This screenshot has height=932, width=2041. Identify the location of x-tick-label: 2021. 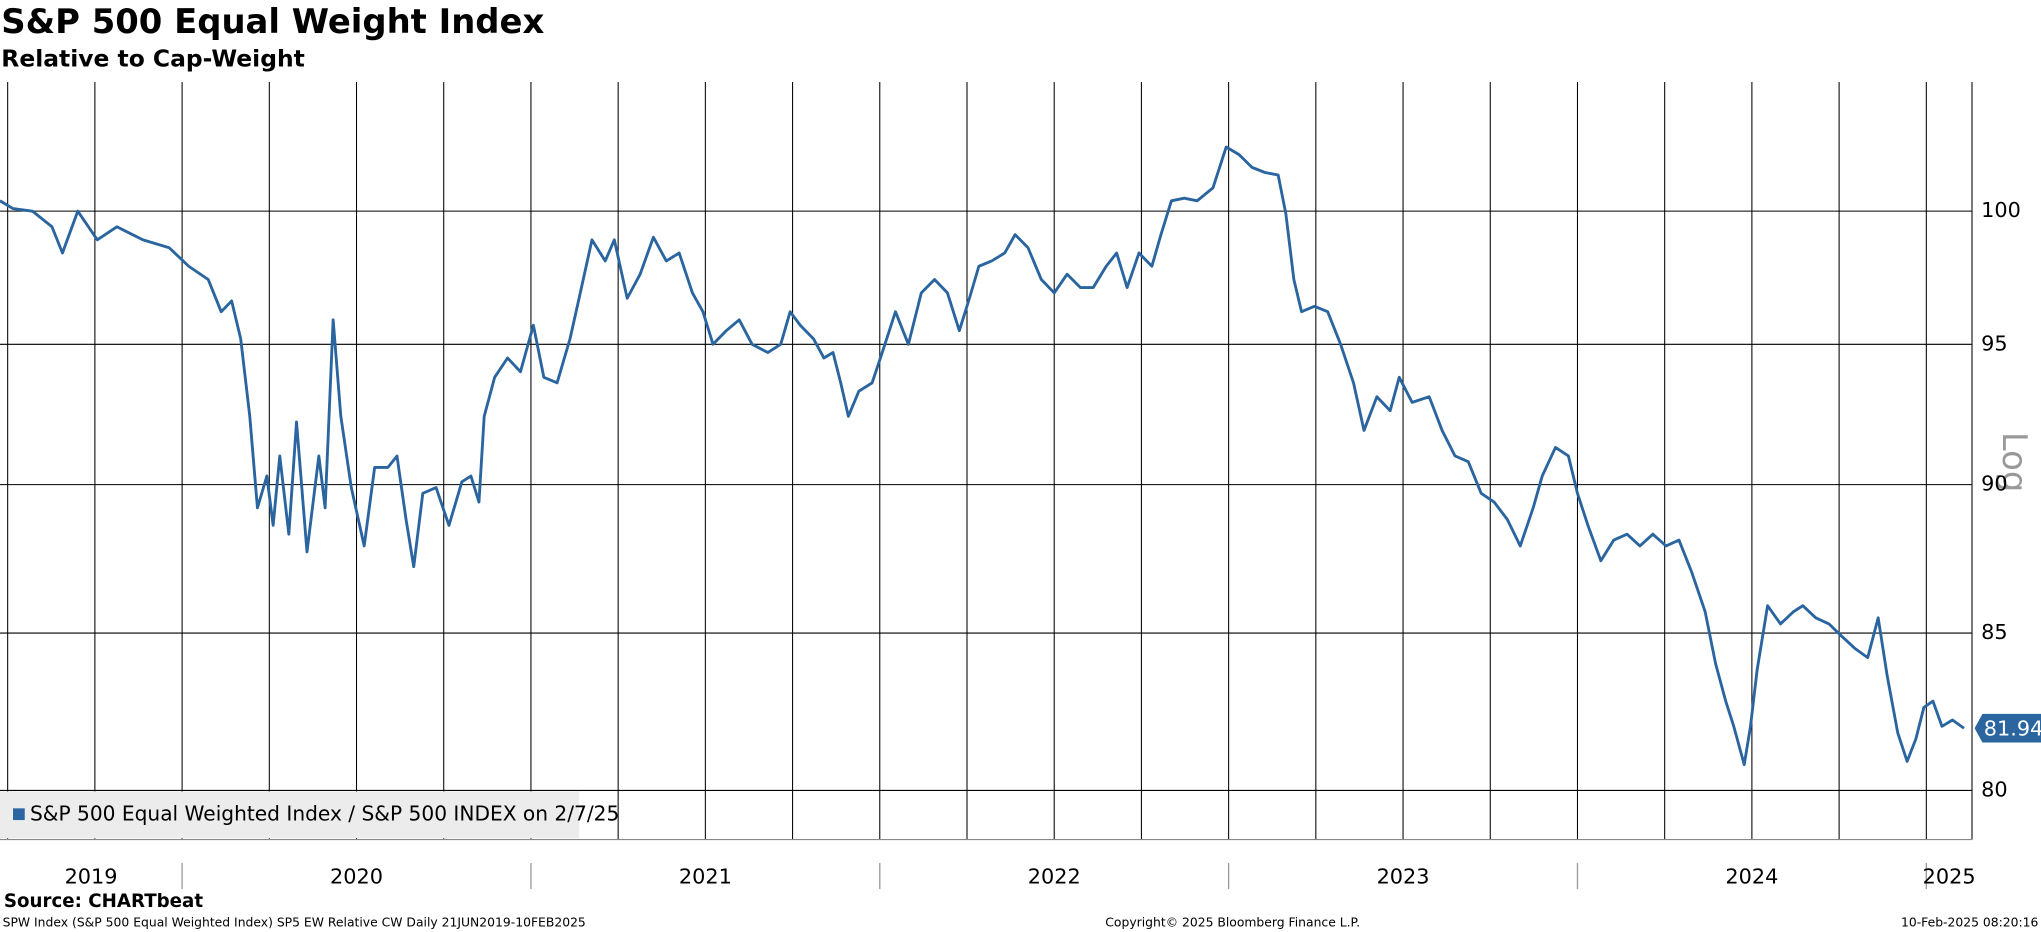
(705, 876).